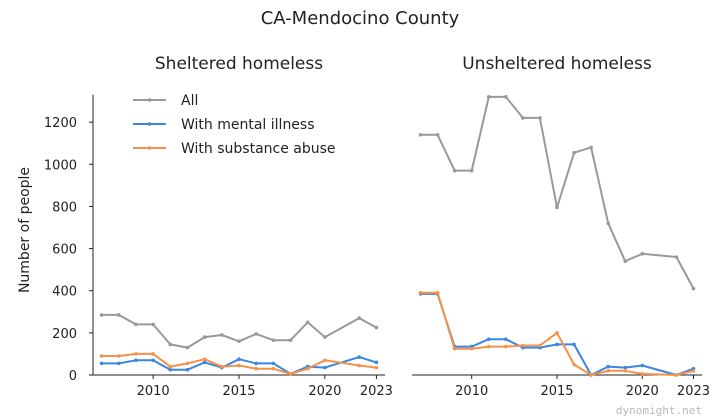  Describe the element at coordinates (149, 124) in the screenshot. I see `legend-marker-mental` at that location.